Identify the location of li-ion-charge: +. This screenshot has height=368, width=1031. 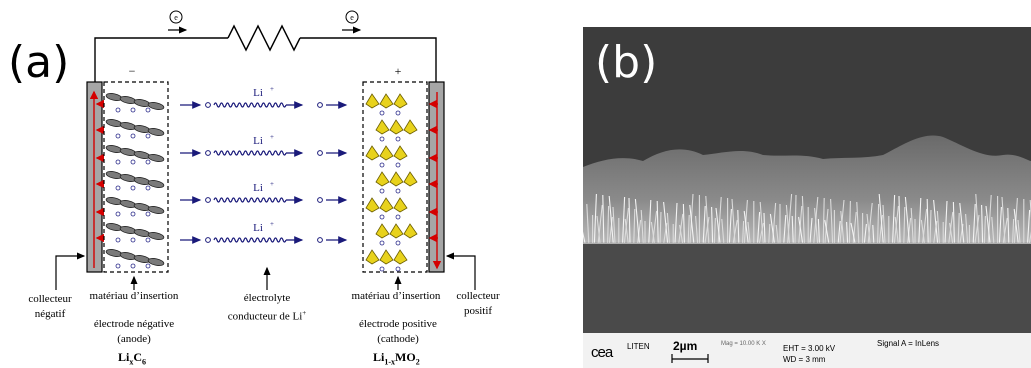
(272, 224).